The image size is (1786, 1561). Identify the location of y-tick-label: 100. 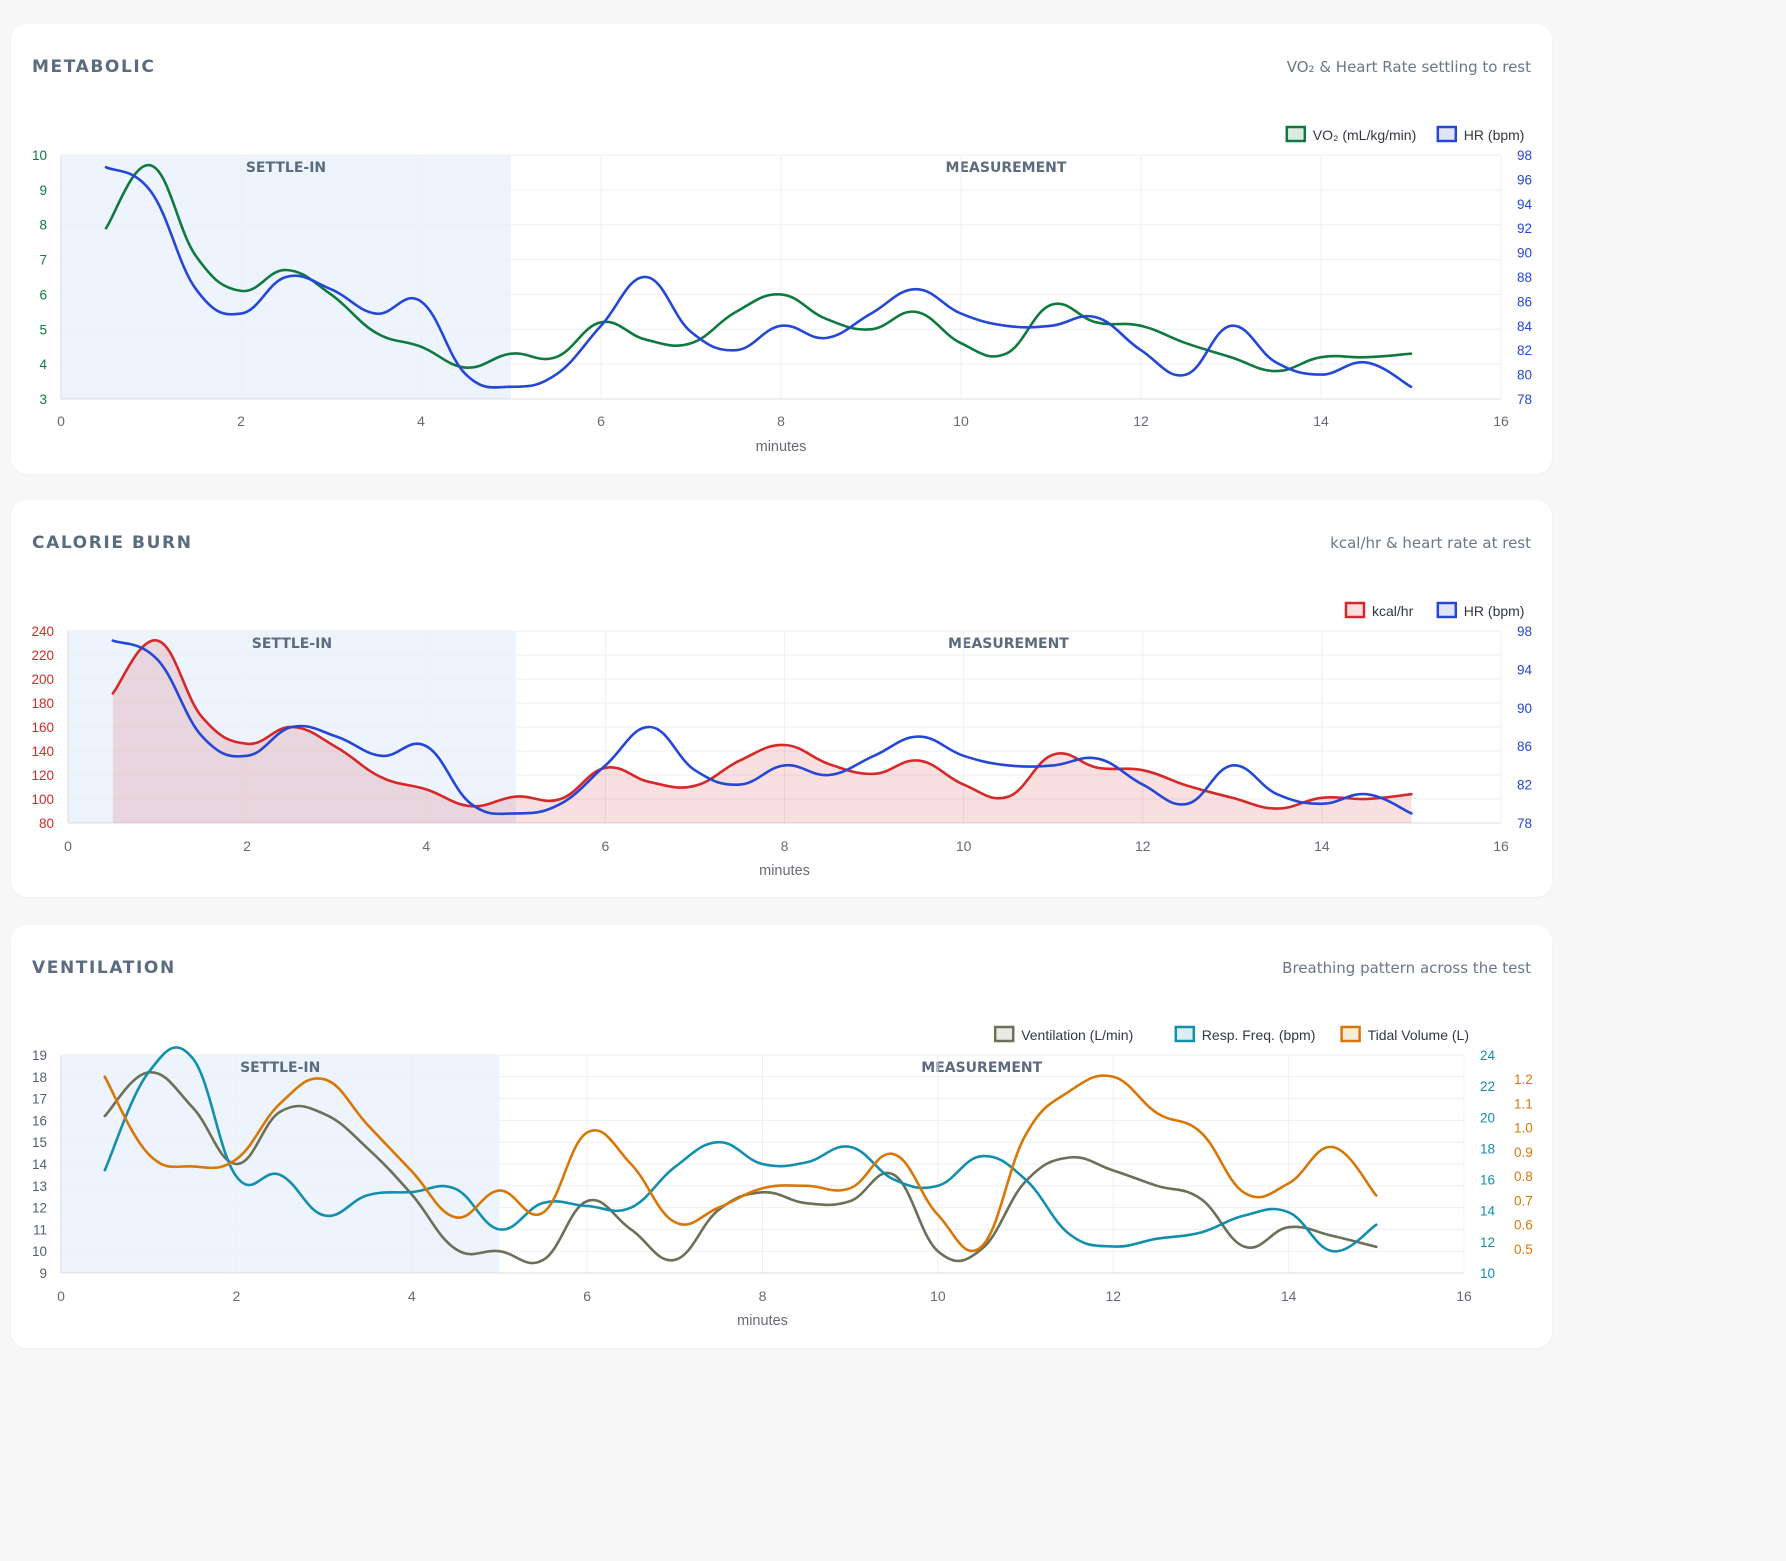
(42, 799).